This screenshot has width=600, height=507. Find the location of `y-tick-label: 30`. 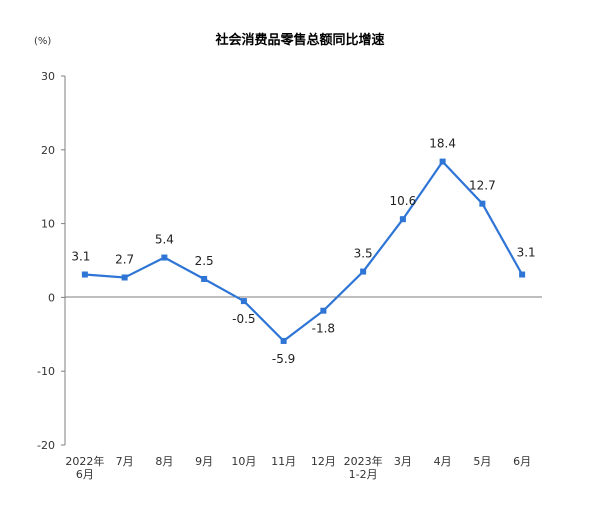

y-tick-label: 30 is located at coordinates (48, 76).